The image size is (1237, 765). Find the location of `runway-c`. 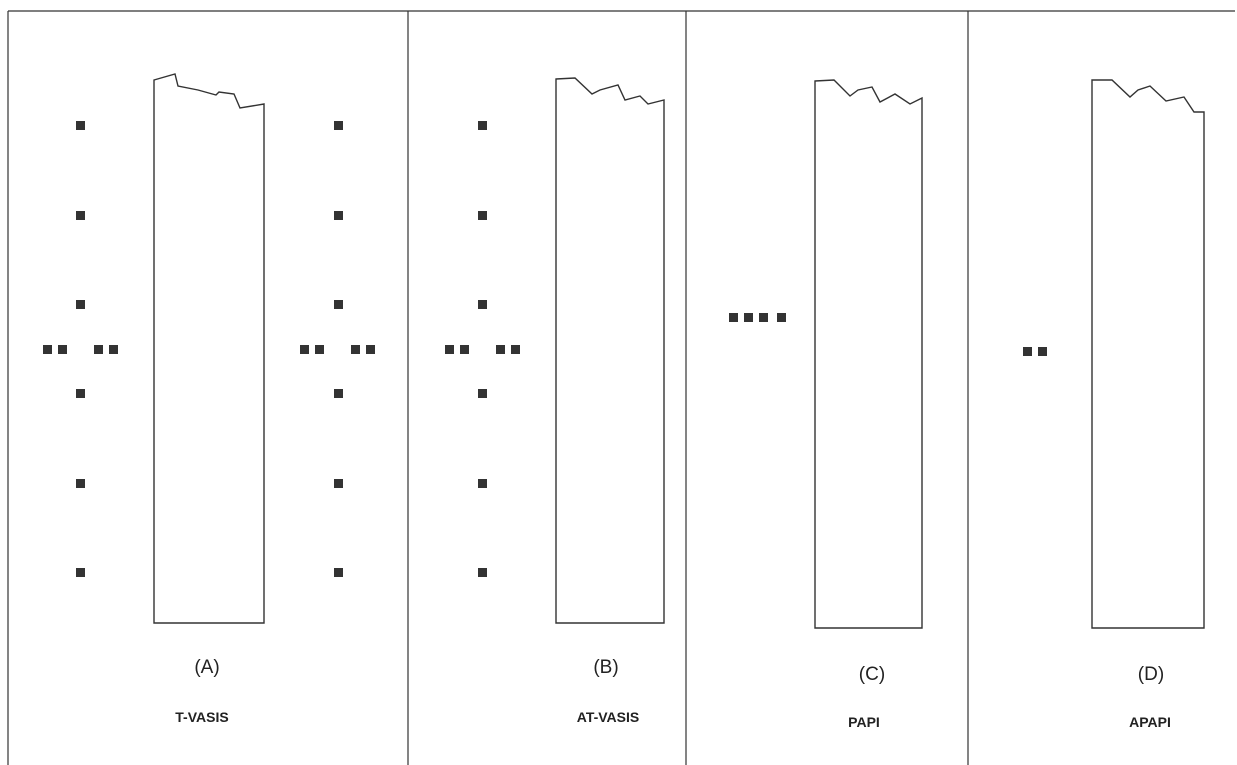

runway-c is located at coordinates (868, 354).